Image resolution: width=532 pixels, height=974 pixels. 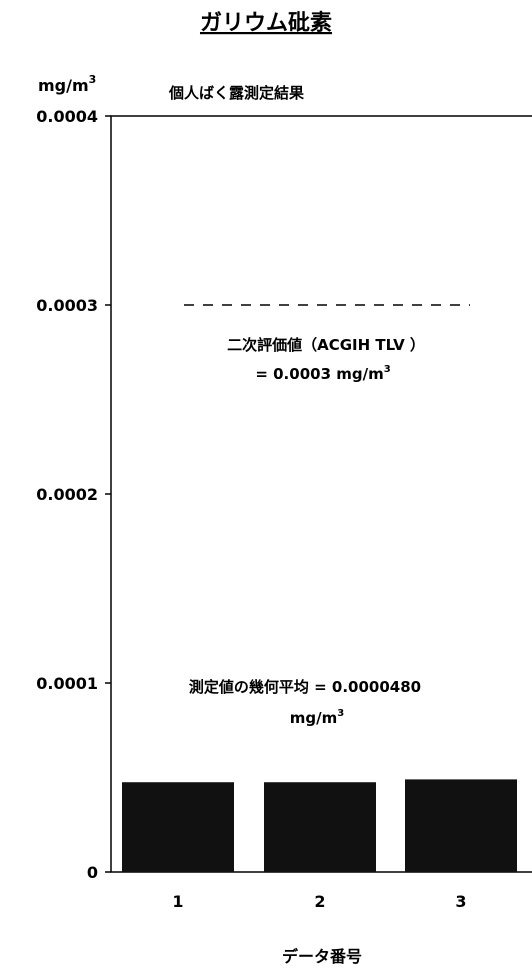 I want to click on y-axis-unit-sup: 3, so click(x=93, y=79).